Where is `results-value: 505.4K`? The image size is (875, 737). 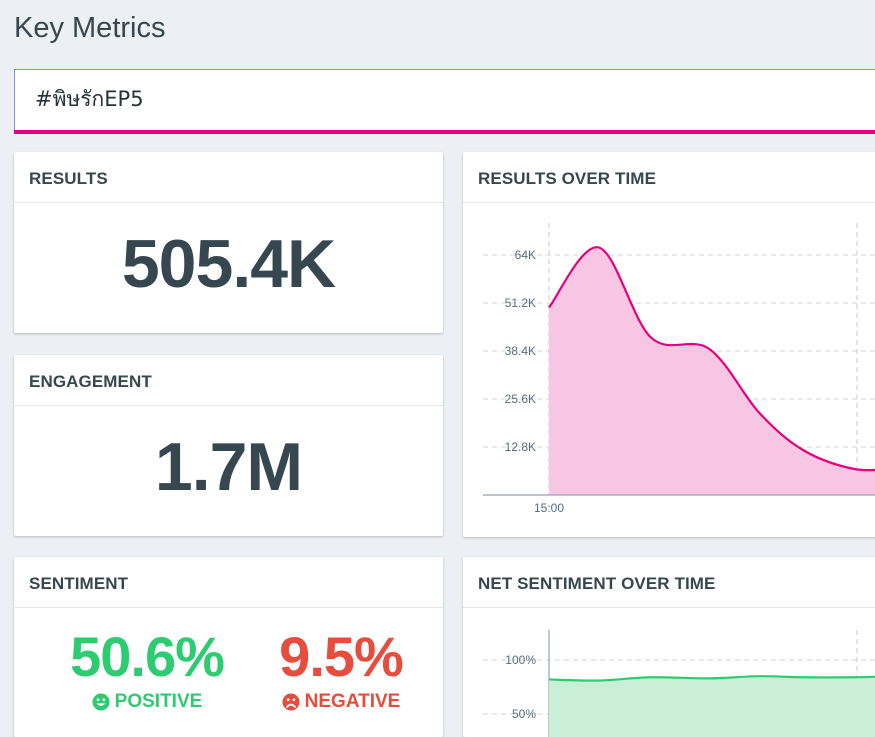 results-value: 505.4K is located at coordinates (228, 264).